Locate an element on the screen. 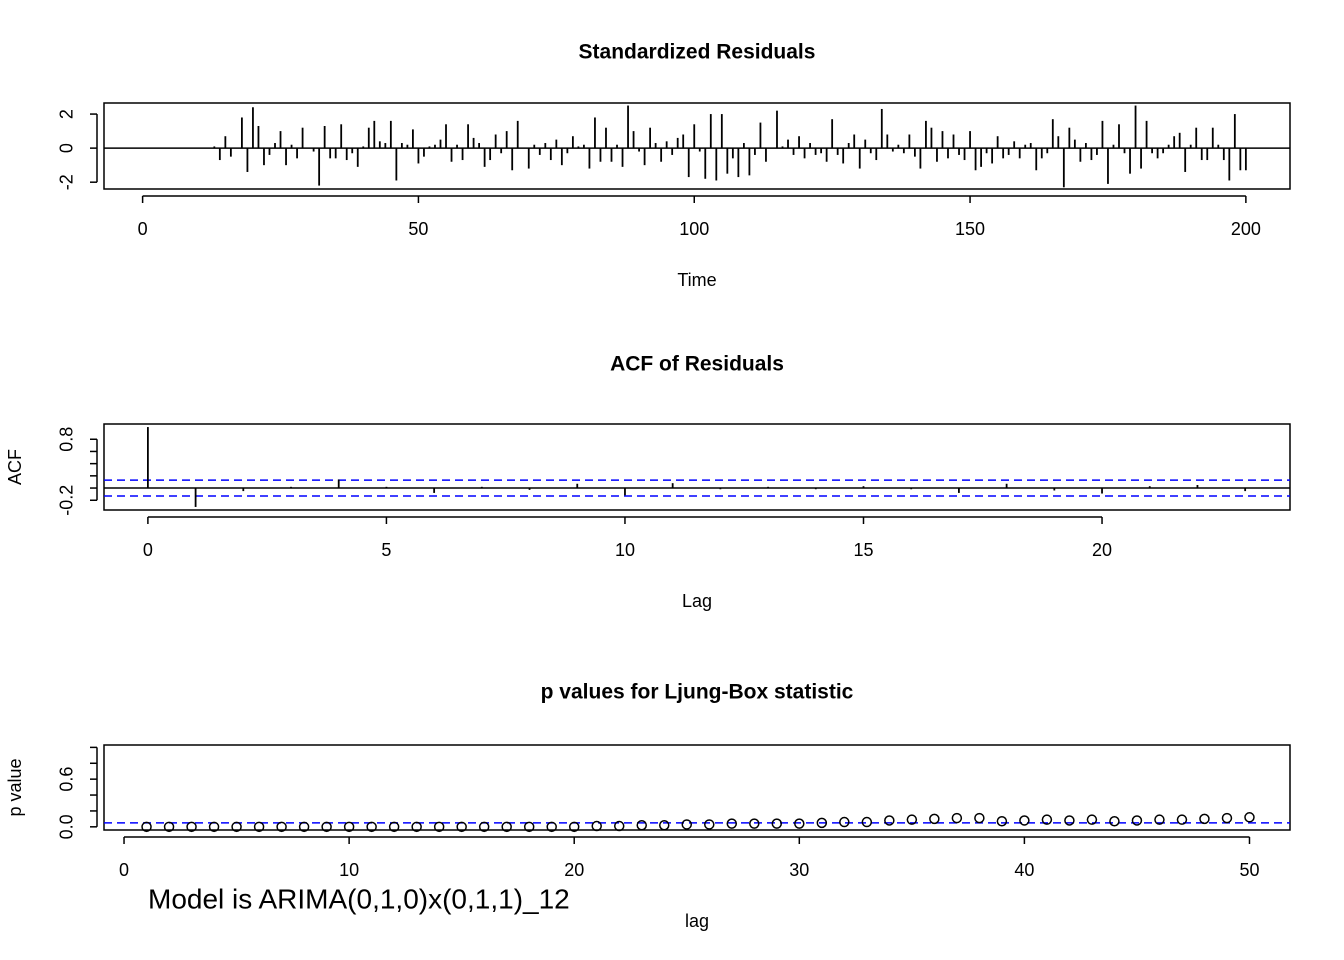  y-tick-label: -2 is located at coordinates (67, 182).